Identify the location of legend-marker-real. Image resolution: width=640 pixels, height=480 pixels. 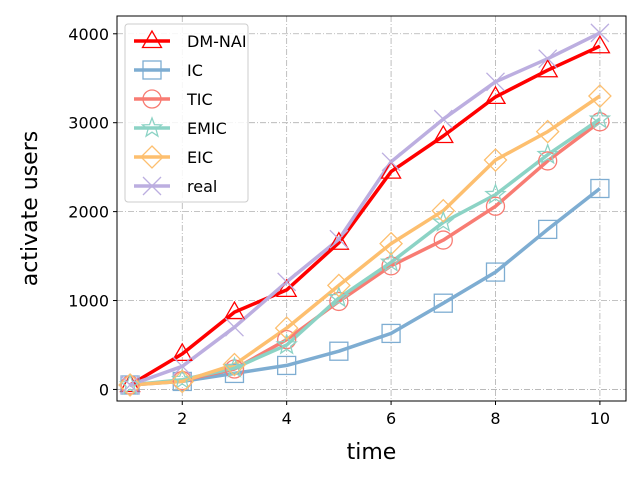
(152, 186).